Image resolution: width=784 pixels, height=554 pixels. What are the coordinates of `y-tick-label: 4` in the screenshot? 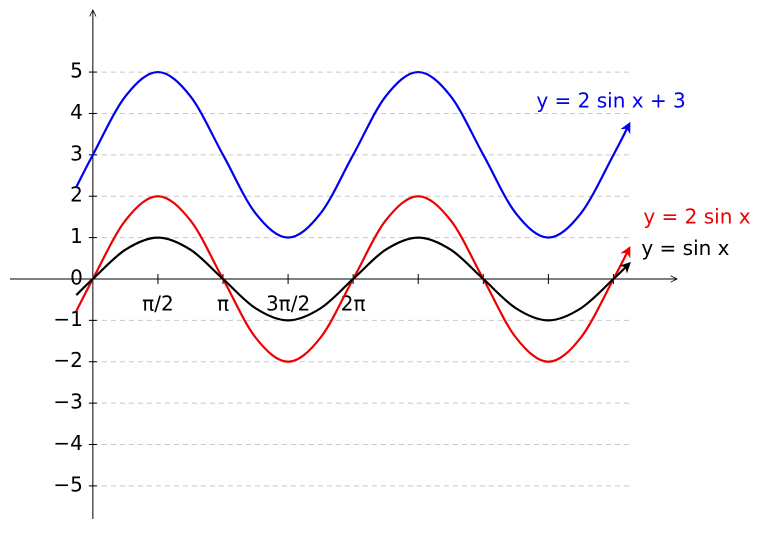 It's located at (76, 112).